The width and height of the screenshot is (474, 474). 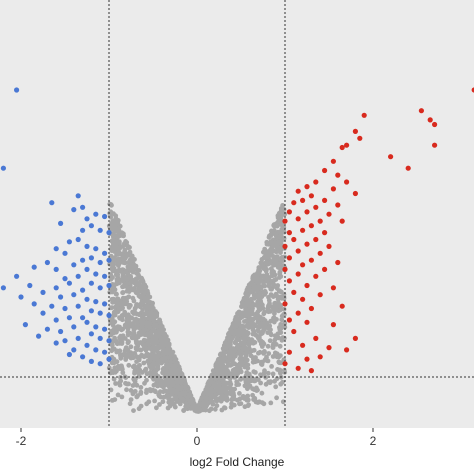 What do you see at coordinates (373, 441) in the screenshot?
I see `x-tick-label: 2` at bounding box center [373, 441].